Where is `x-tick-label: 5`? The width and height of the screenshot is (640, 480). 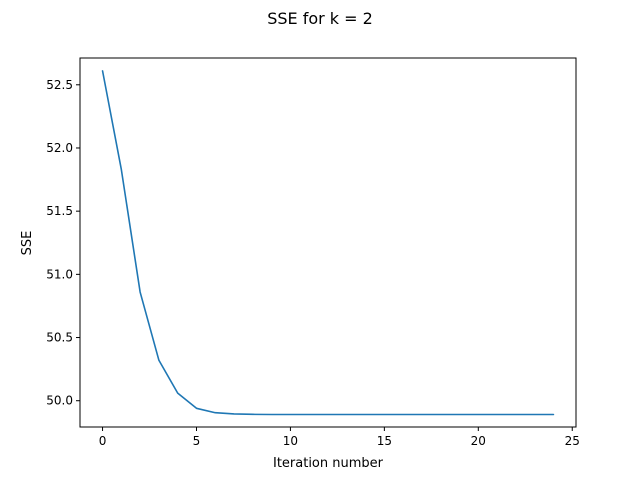
x-tick-label: 5 is located at coordinates (197, 441).